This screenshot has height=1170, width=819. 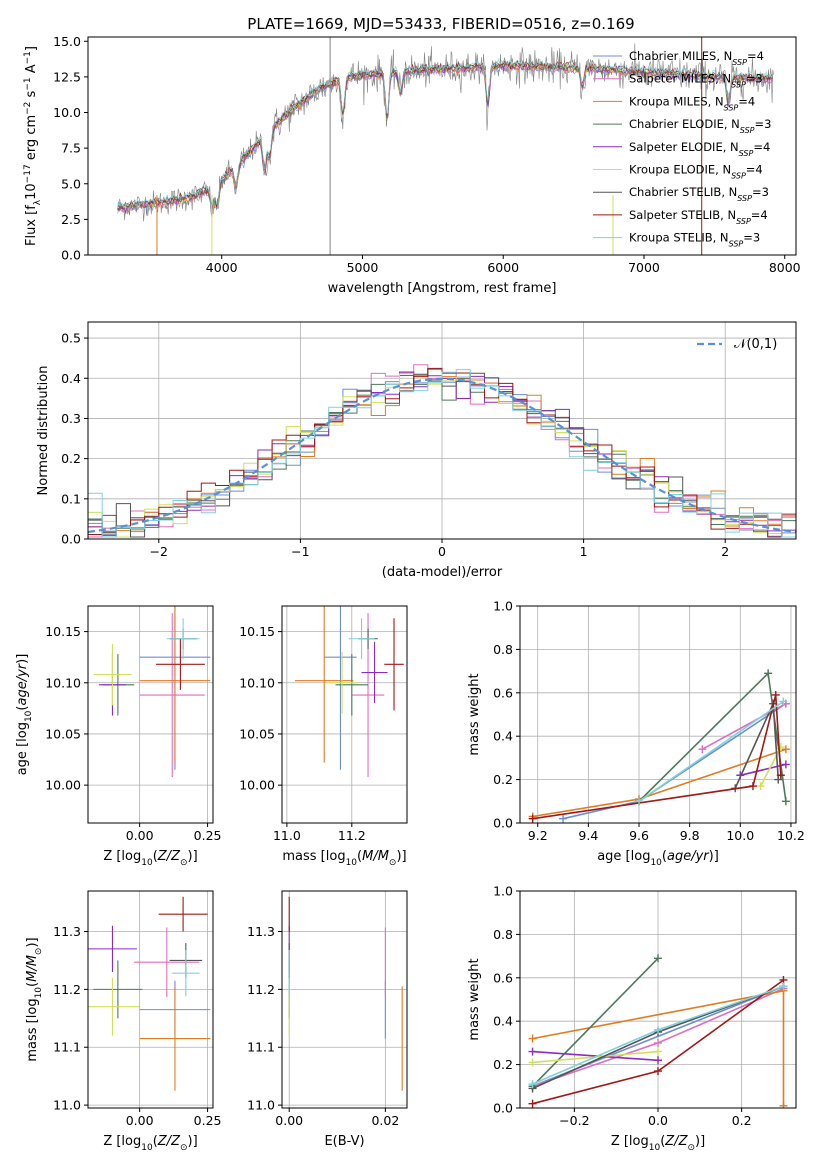 I want to click on legend-label-main: Salpeter MILES, N, so click(x=680, y=79).